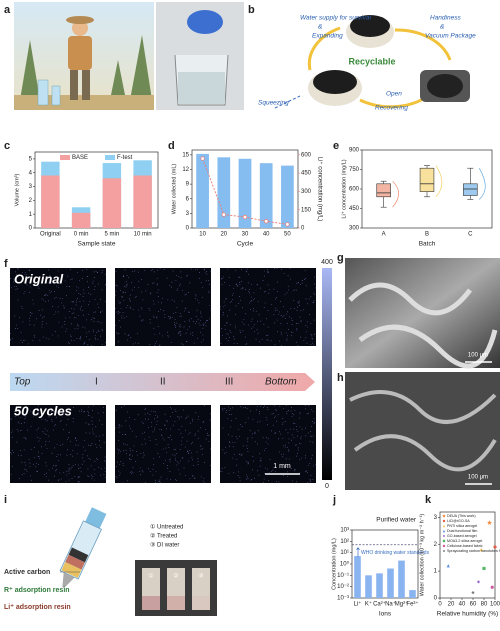  What do you see at coordinates (442, 27) in the screenshot?
I see `b-text: &` at bounding box center [442, 27].